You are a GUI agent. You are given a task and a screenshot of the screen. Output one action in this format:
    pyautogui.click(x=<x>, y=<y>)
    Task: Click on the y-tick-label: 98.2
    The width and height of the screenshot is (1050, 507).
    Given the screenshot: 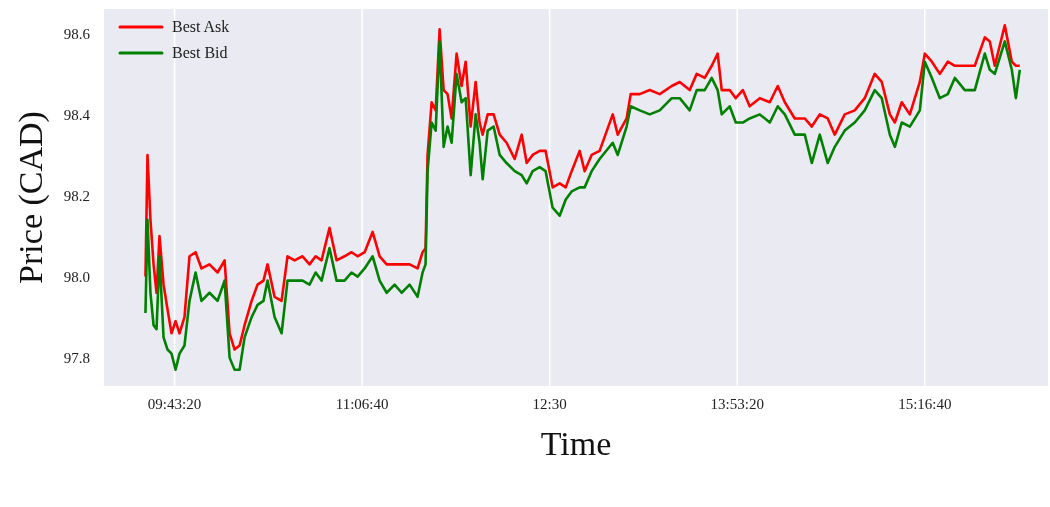 What is the action you would take?
    pyautogui.click(x=76, y=195)
    